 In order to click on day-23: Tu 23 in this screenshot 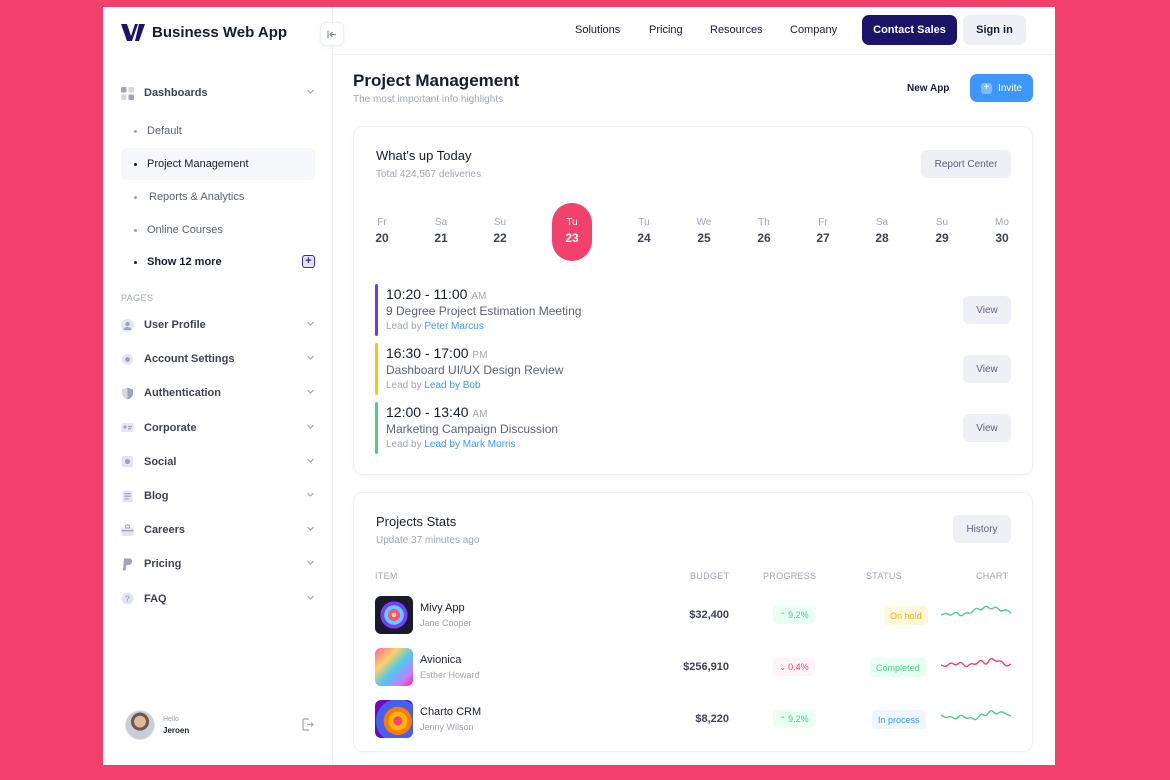, I will do `click(572, 232)`.